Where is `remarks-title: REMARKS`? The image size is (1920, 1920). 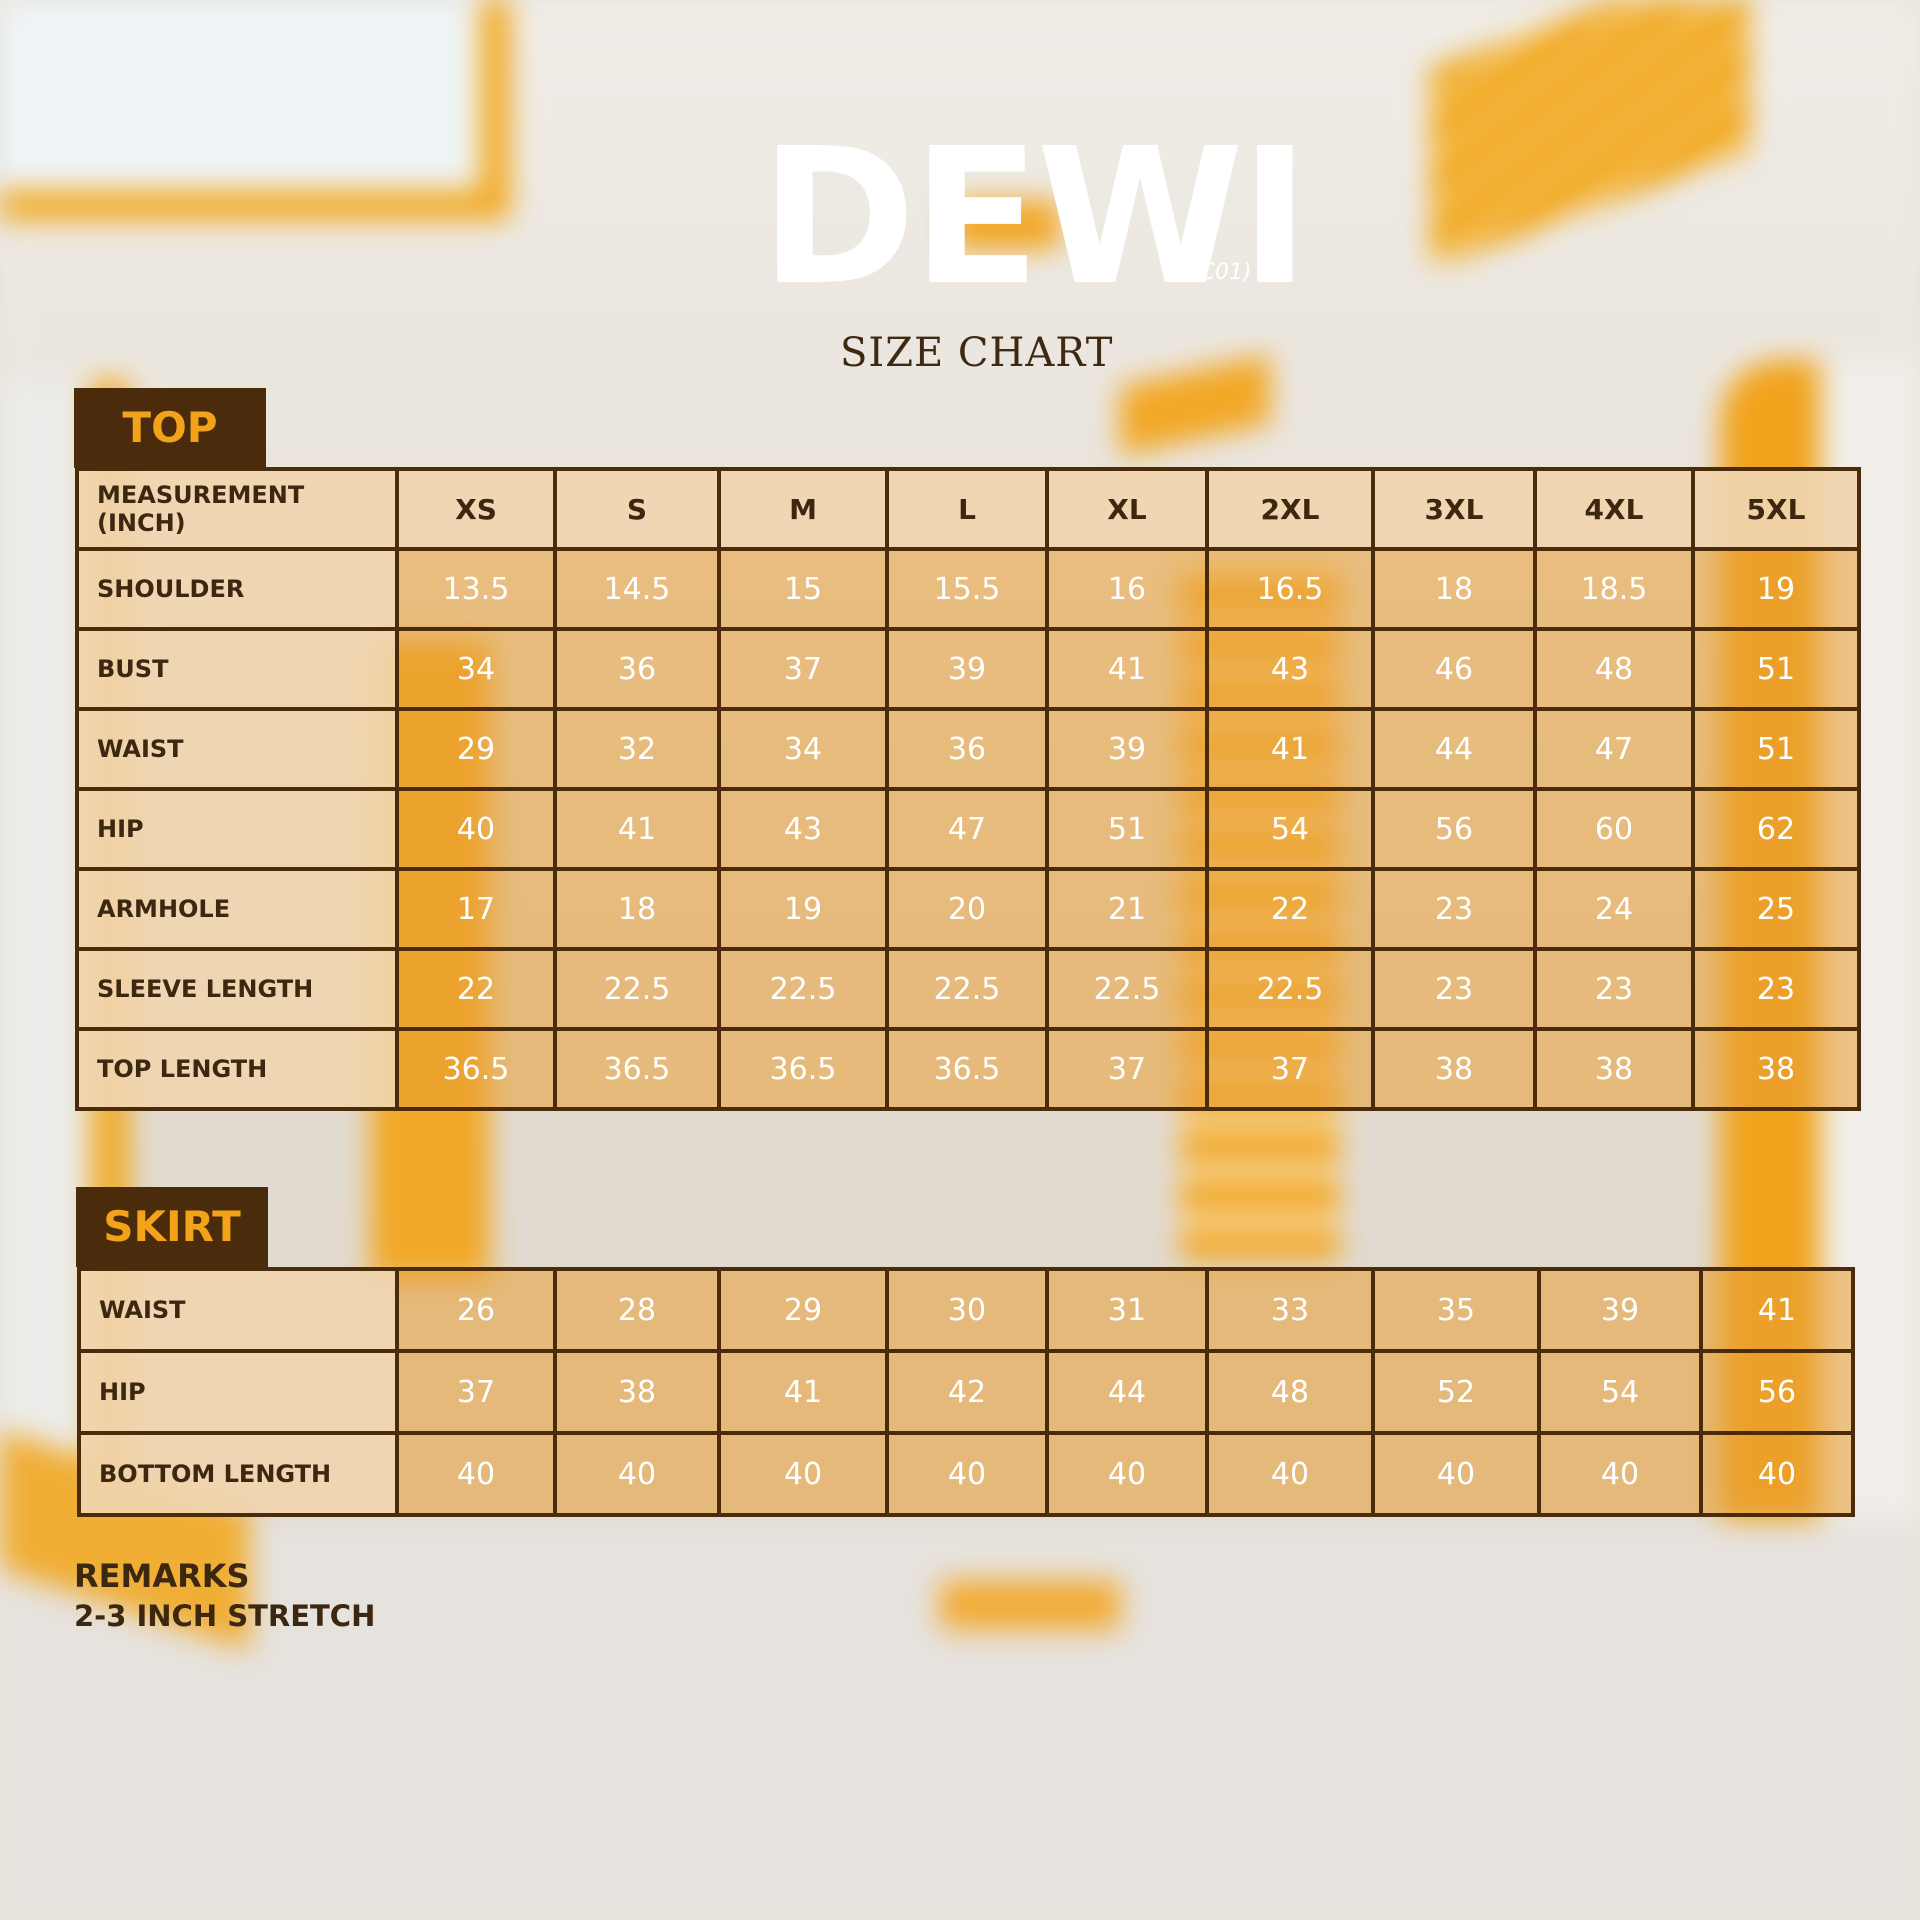
remarks-title: REMARKS is located at coordinates (162, 1576).